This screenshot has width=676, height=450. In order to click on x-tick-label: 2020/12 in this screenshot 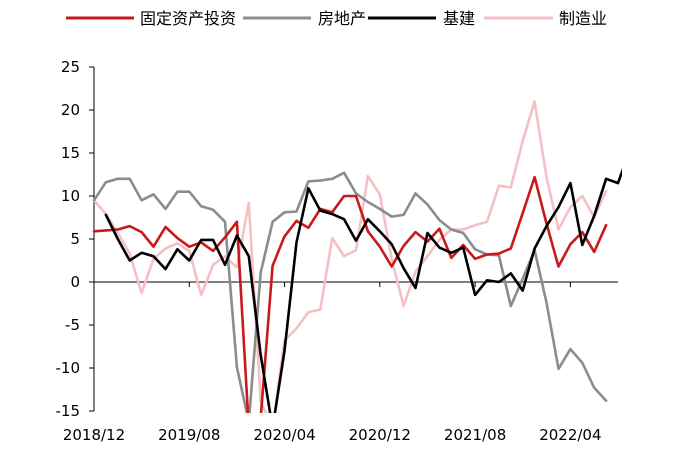, I will do `click(380, 435)`.